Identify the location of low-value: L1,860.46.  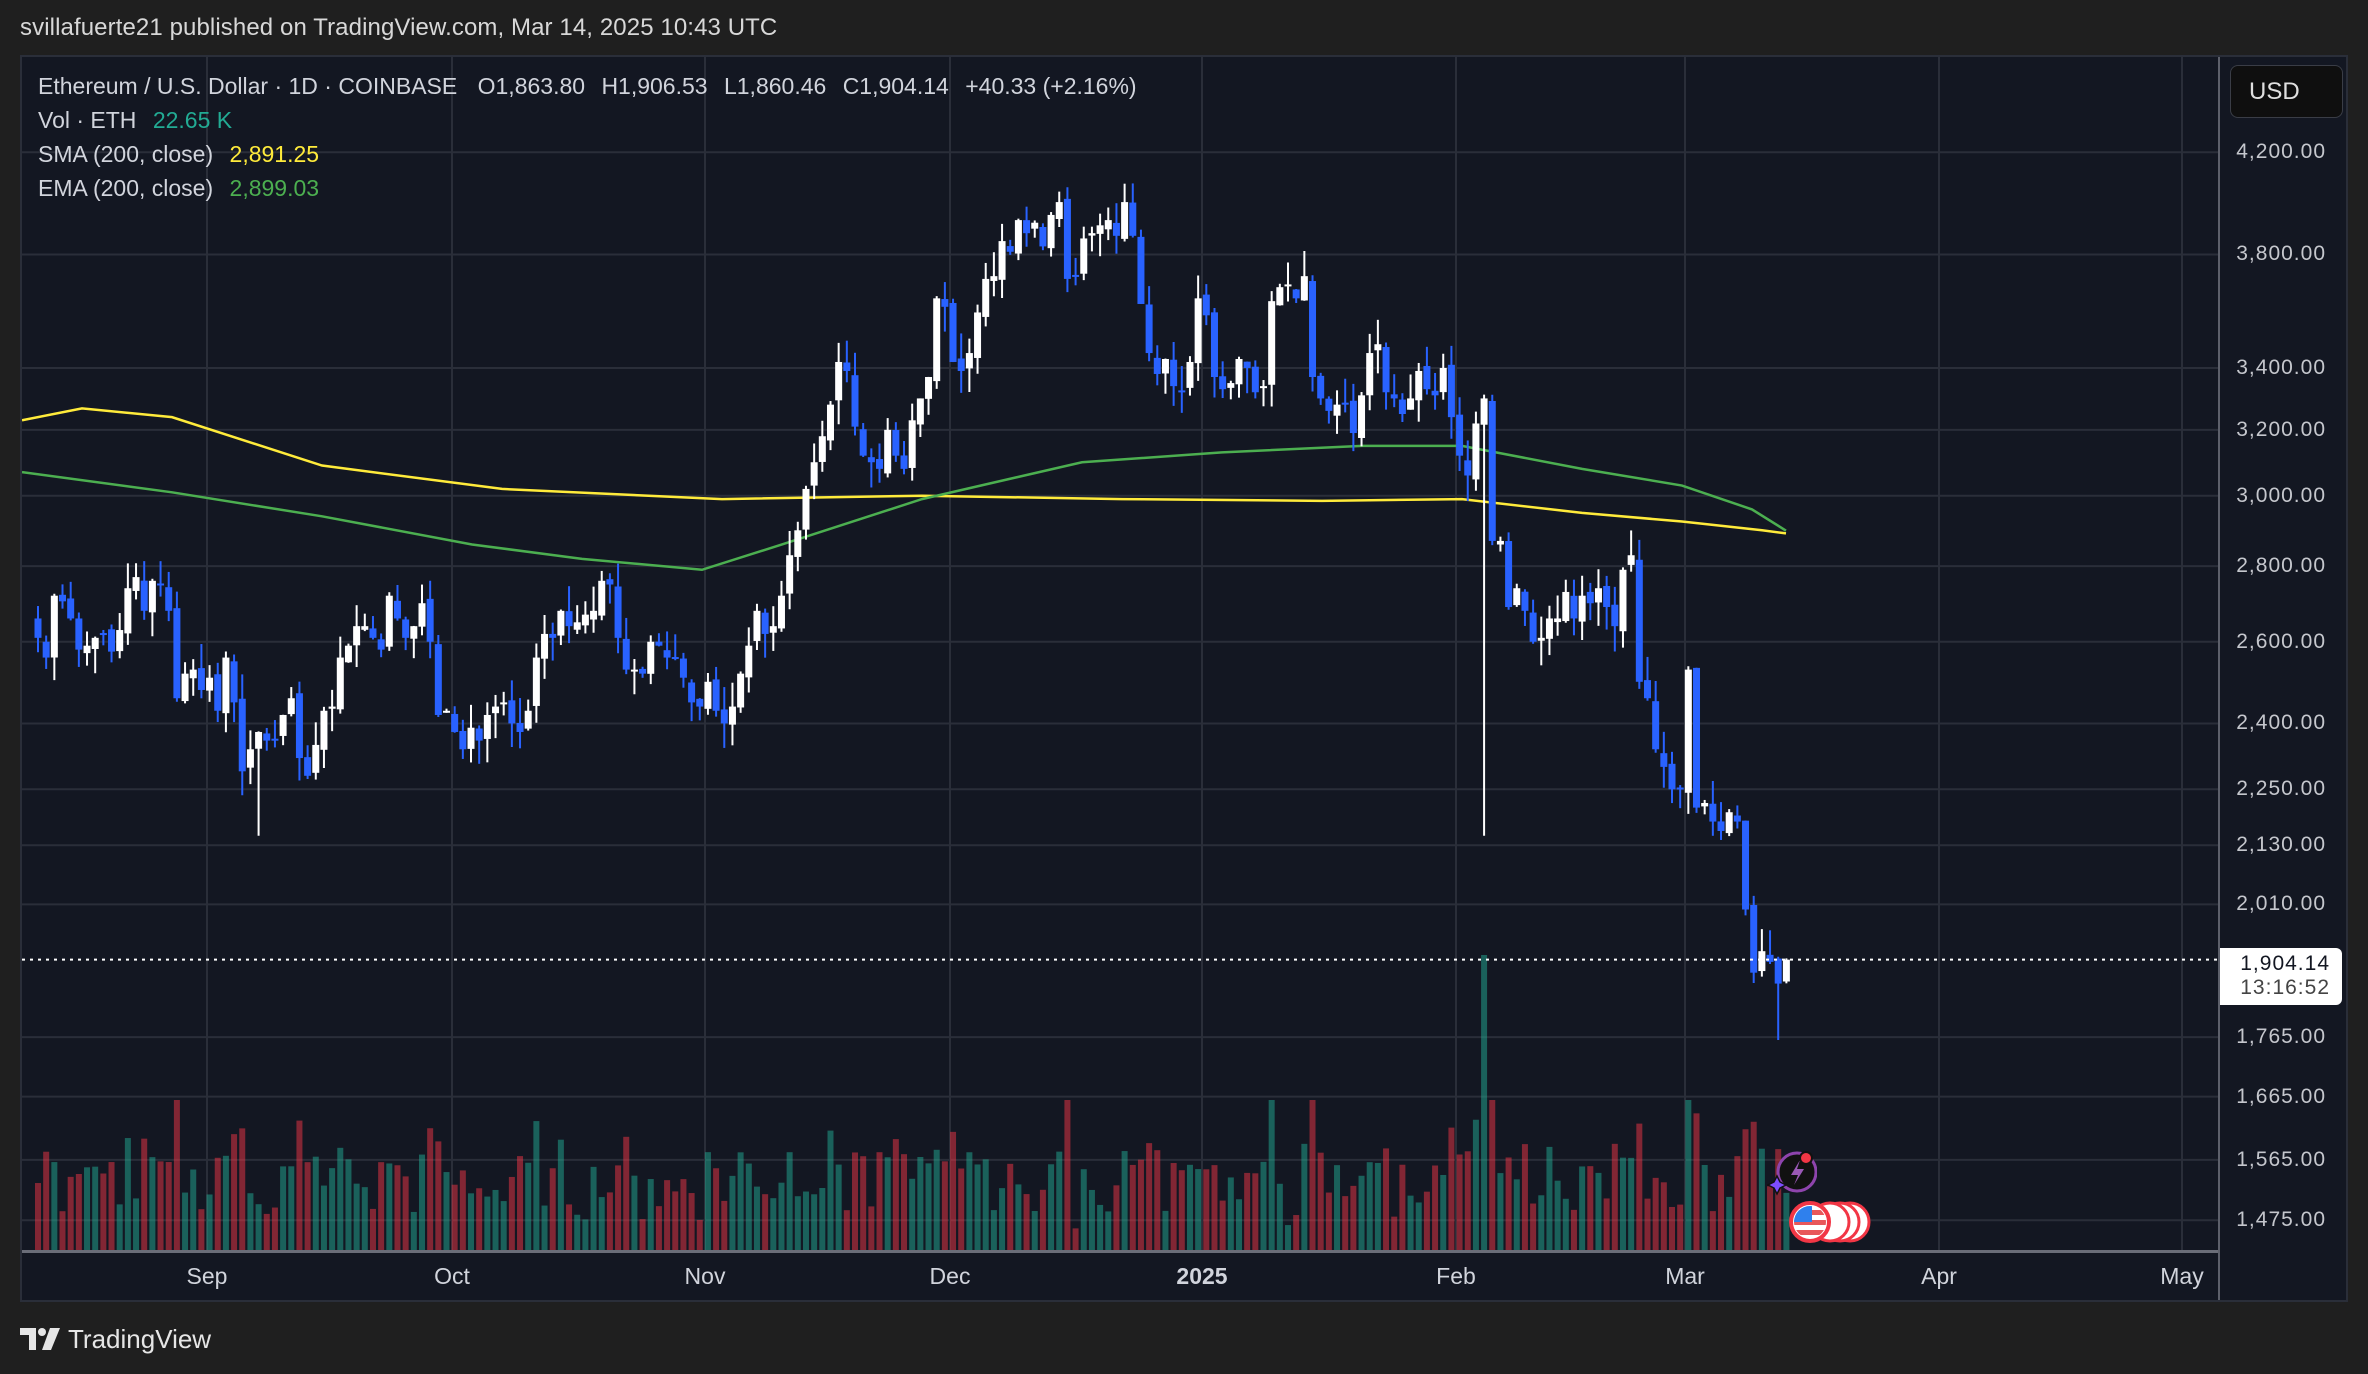
(775, 86).